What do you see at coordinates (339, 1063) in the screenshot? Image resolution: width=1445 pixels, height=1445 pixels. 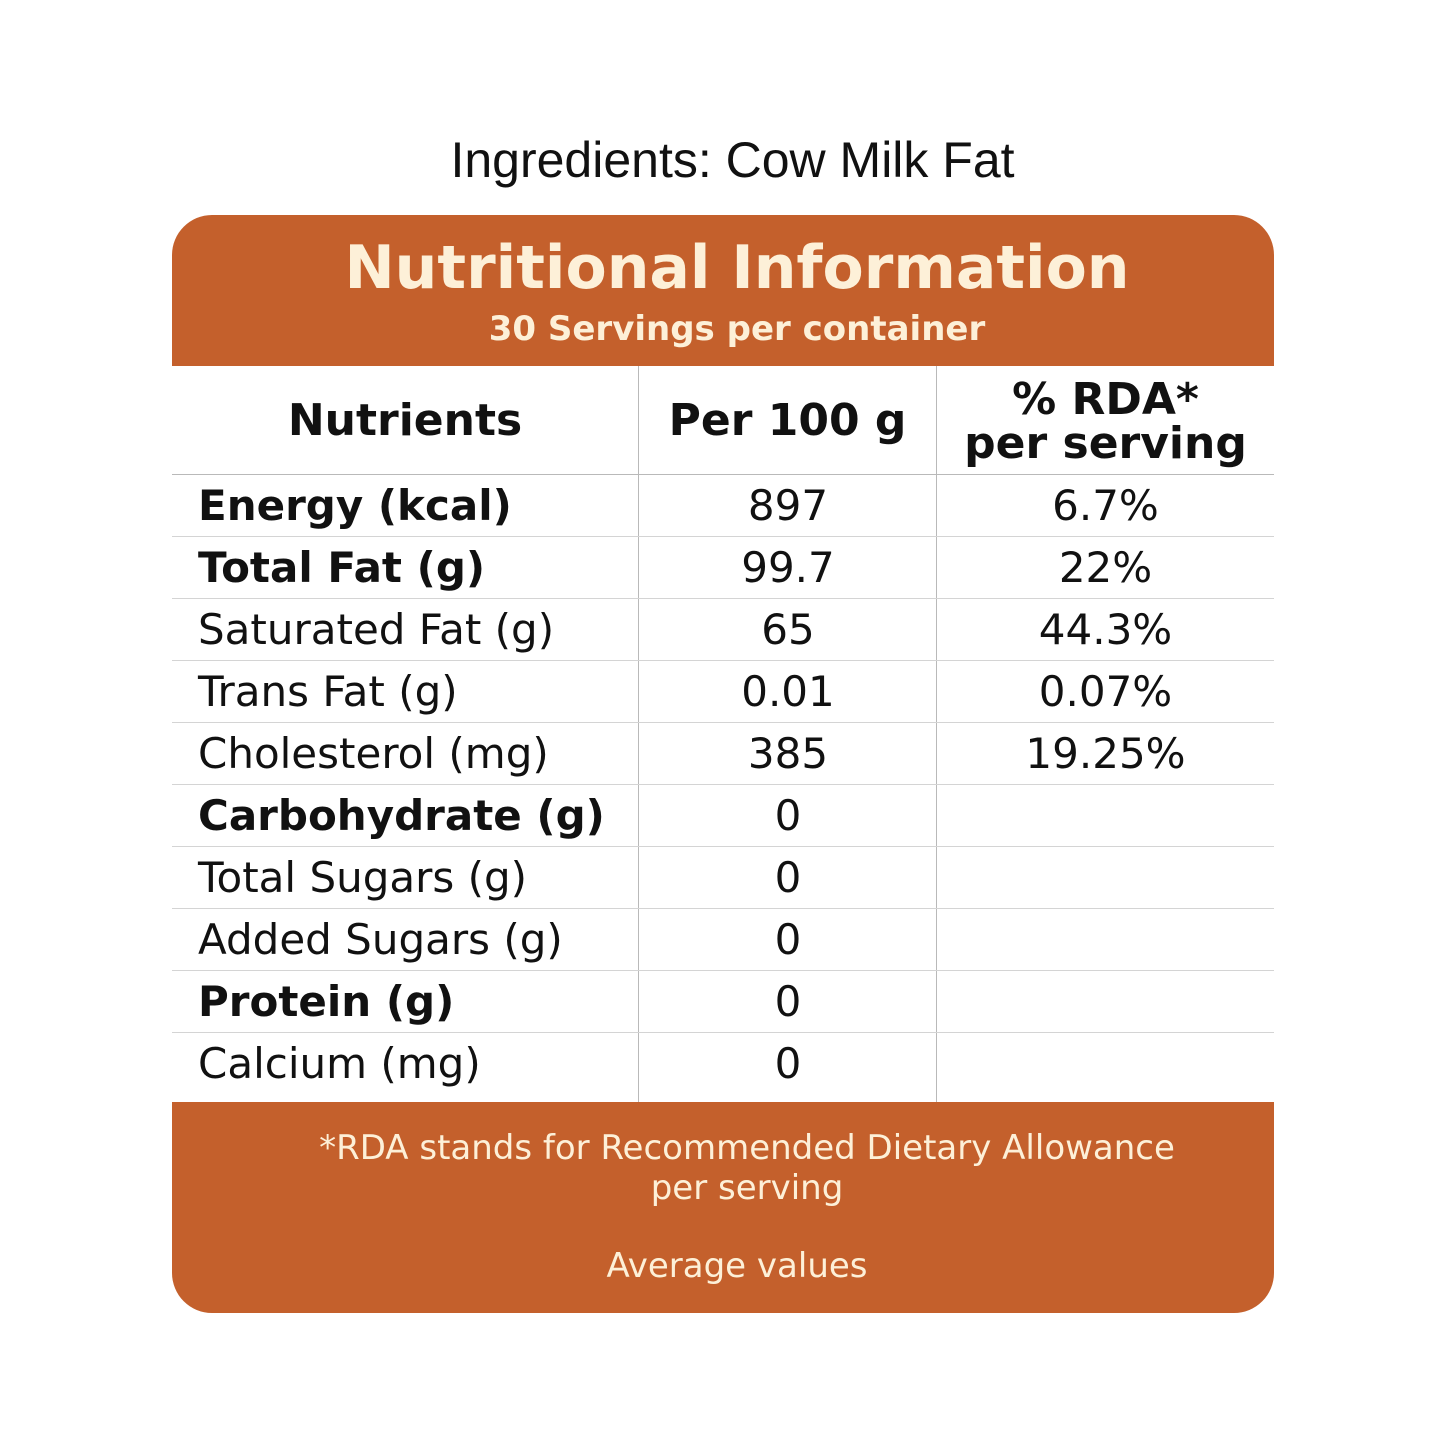 I see `nutrient-name: Calcium (mg)` at bounding box center [339, 1063].